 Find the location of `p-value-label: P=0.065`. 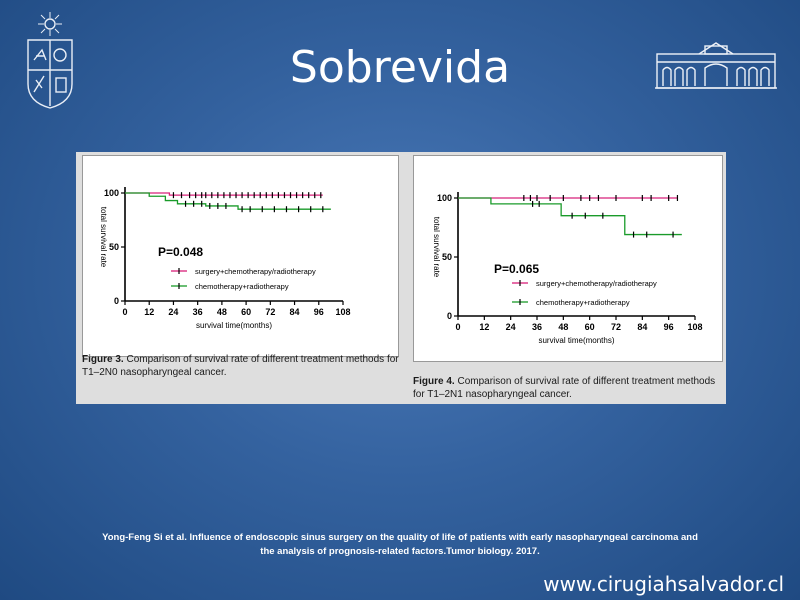

p-value-label: P=0.065 is located at coordinates (516, 269).